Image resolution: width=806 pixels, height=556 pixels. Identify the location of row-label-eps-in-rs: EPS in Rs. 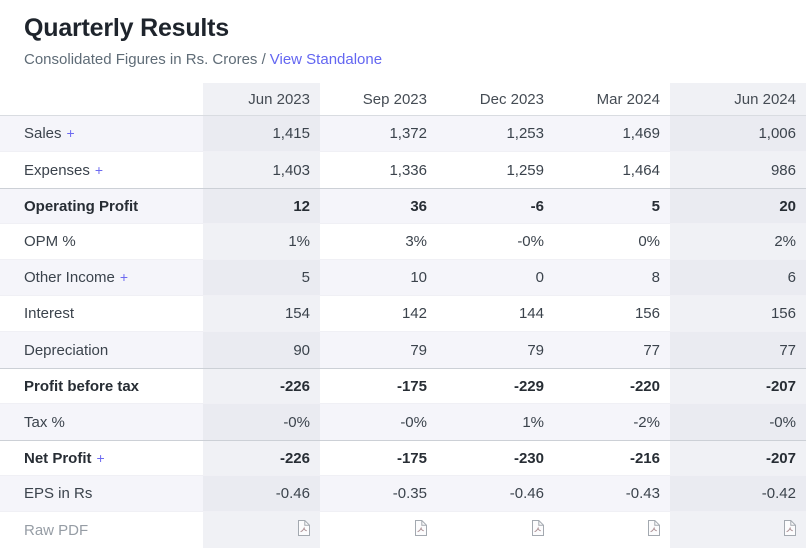
(101, 494).